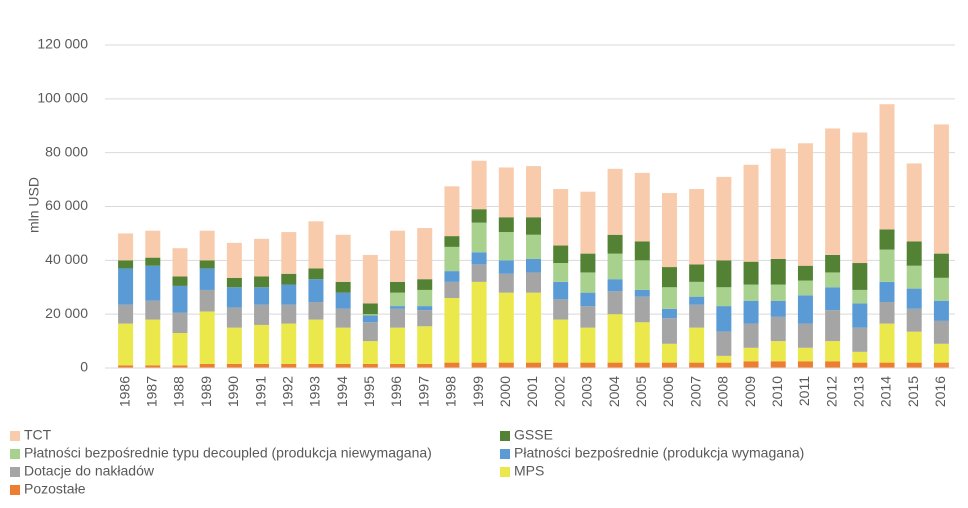 The image size is (968, 508). What do you see at coordinates (124, 391) in the screenshot?
I see `x-tick-label: 1986` at bounding box center [124, 391].